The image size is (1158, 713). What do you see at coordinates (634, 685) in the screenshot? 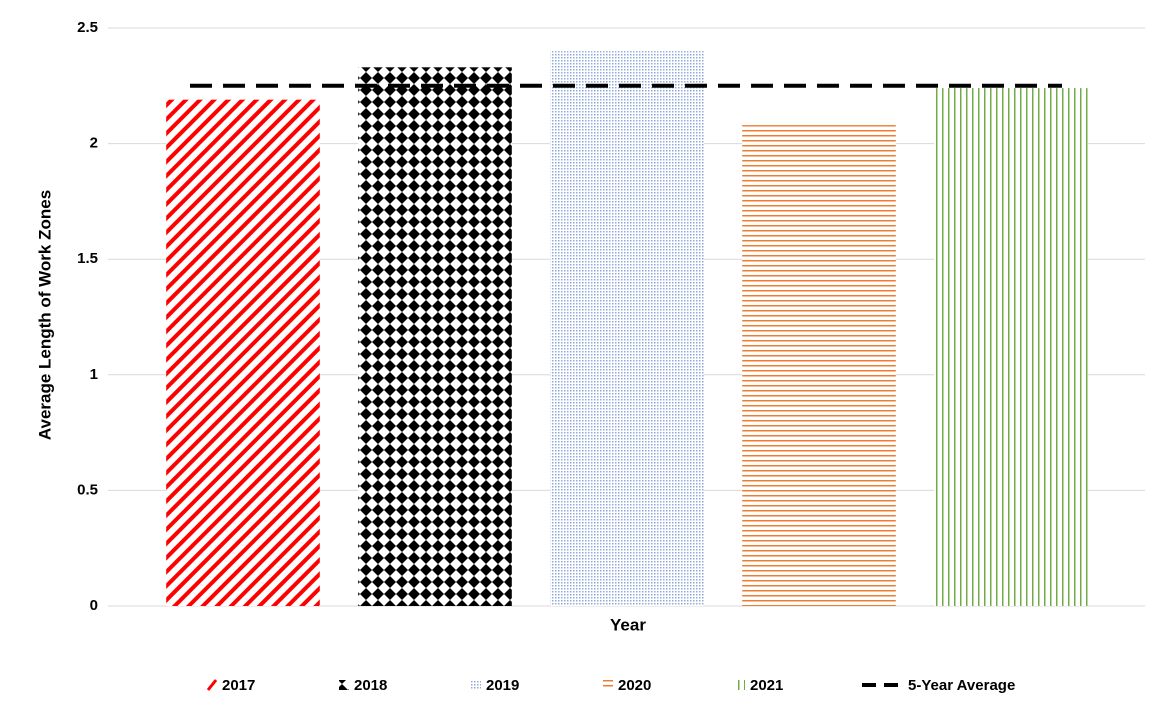
I see `legend-label: 2020` at bounding box center [634, 685].